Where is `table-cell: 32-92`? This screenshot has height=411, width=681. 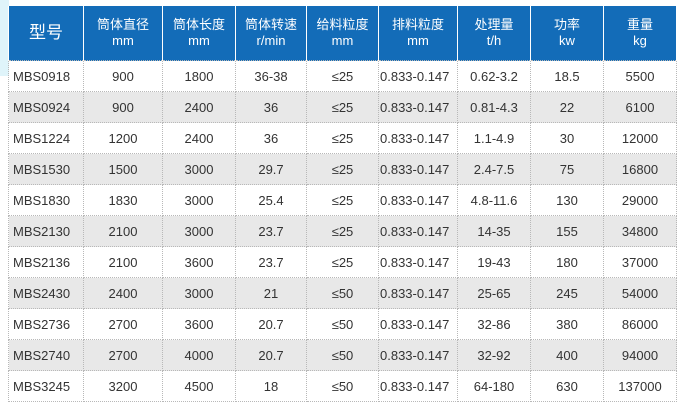
table-cell: 32-92 is located at coordinates (494, 355).